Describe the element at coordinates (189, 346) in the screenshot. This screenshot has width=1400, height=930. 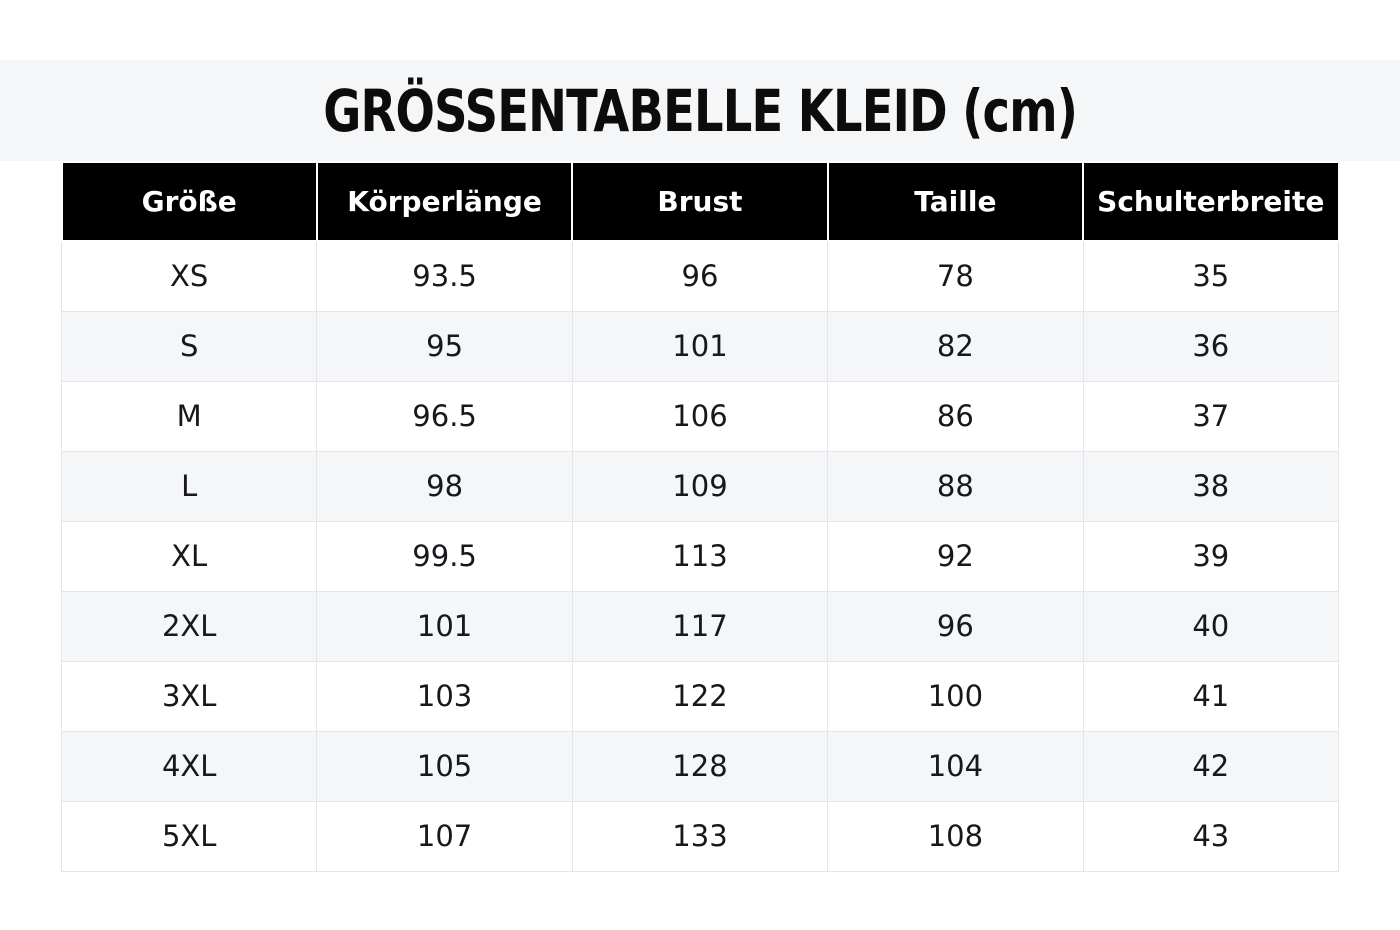
I see `size-cell: S` at that location.